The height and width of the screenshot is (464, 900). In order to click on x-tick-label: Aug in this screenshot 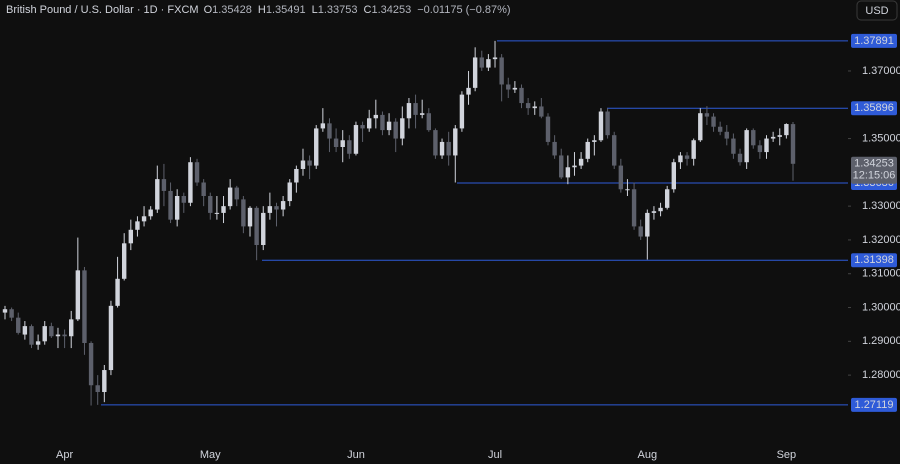, I will do `click(648, 455)`.